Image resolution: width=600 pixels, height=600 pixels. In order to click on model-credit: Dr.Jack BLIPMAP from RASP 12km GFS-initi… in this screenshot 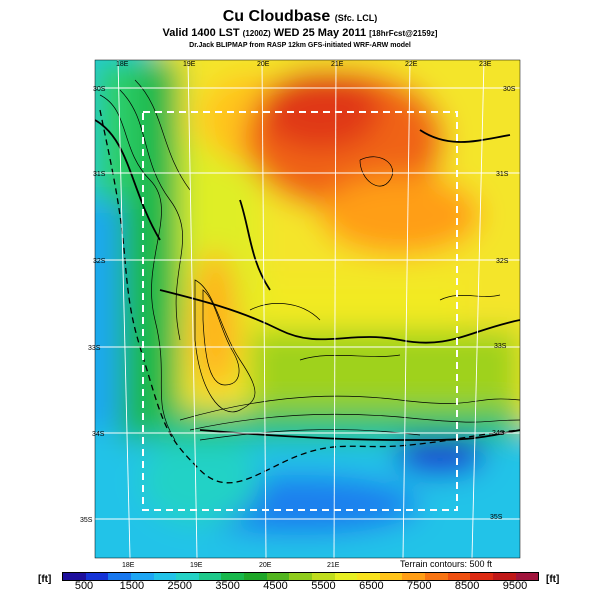, I will do `click(300, 45)`.